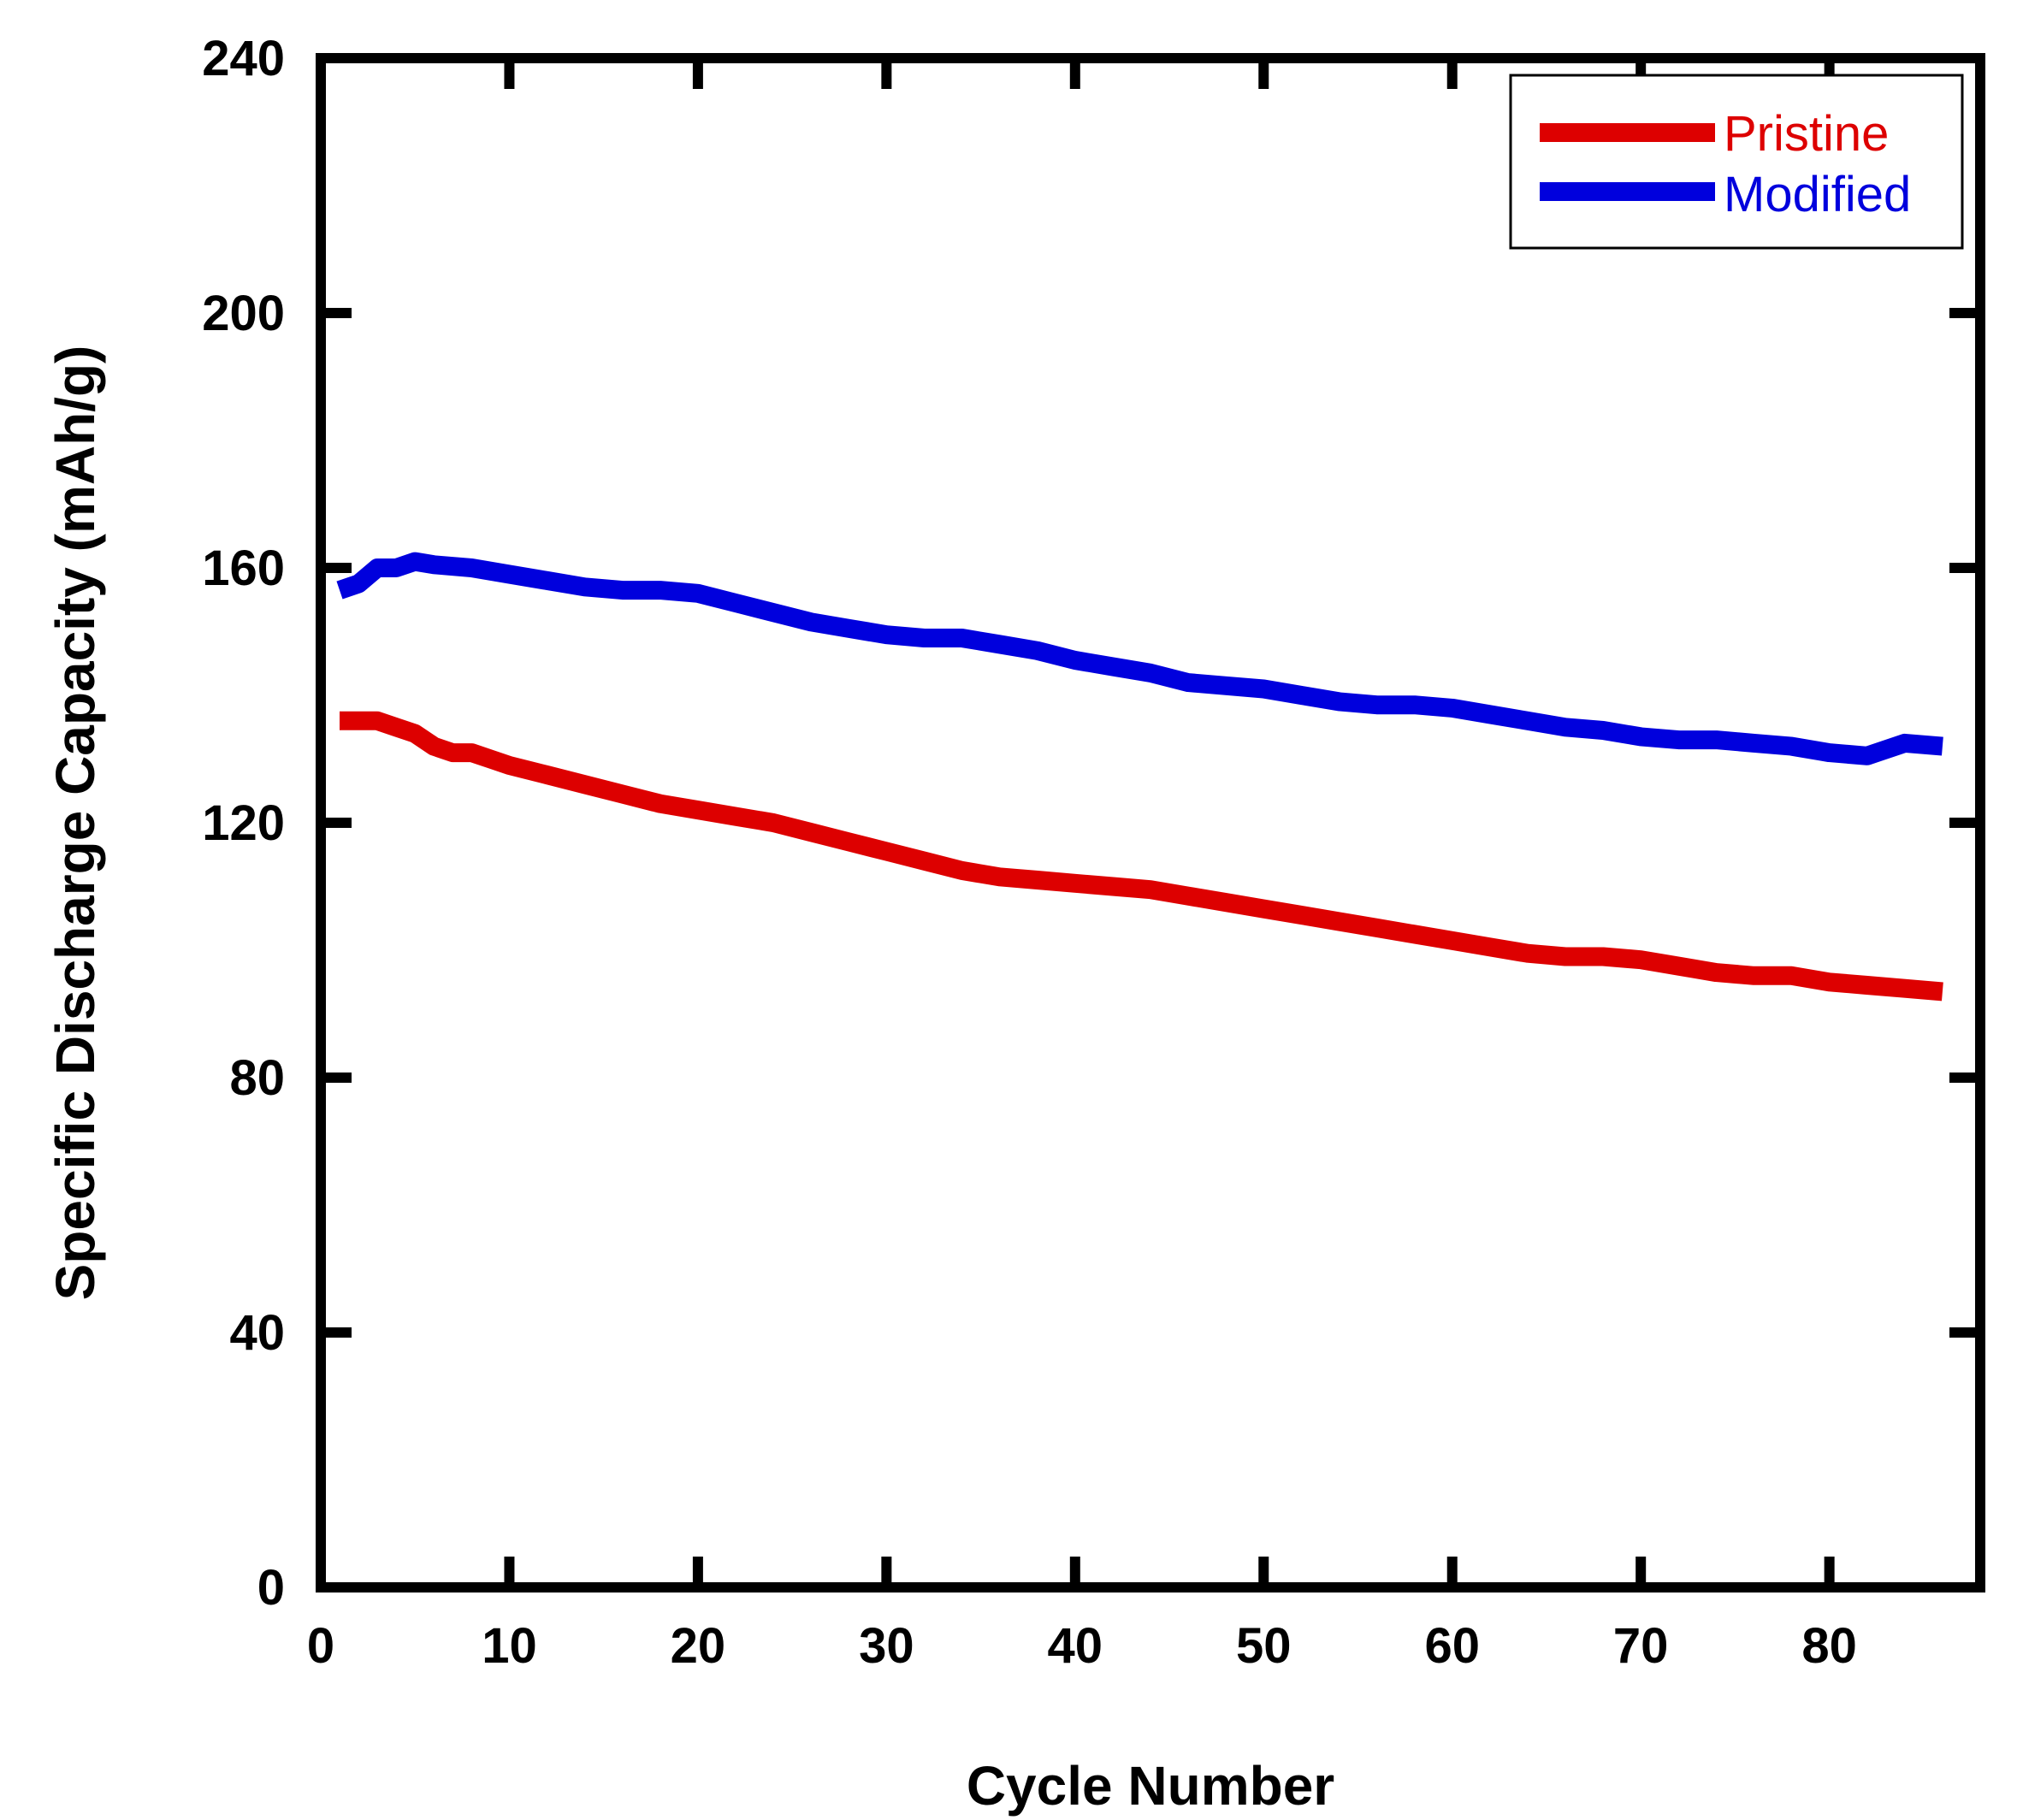  Describe the element at coordinates (244, 568) in the screenshot. I see `y-tick-label: 160` at that location.